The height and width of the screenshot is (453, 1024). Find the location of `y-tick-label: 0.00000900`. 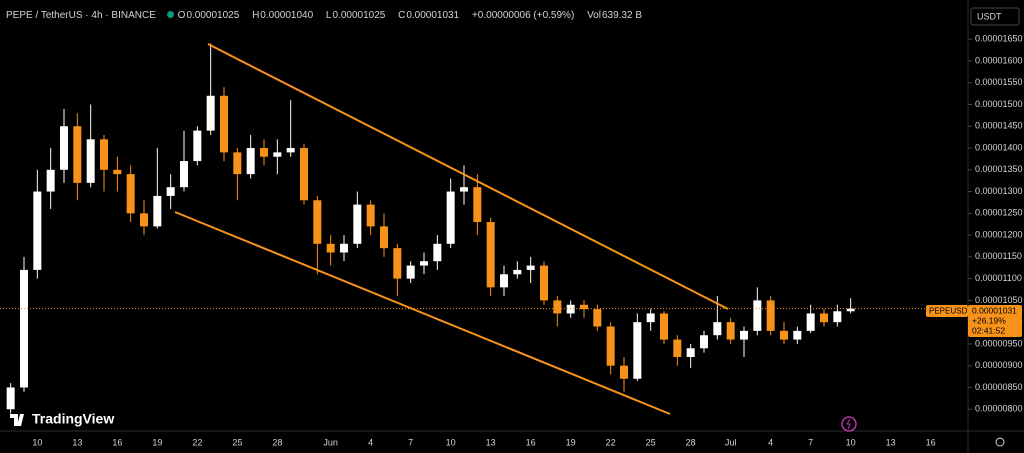

y-tick-label: 0.00000900 is located at coordinates (999, 365).